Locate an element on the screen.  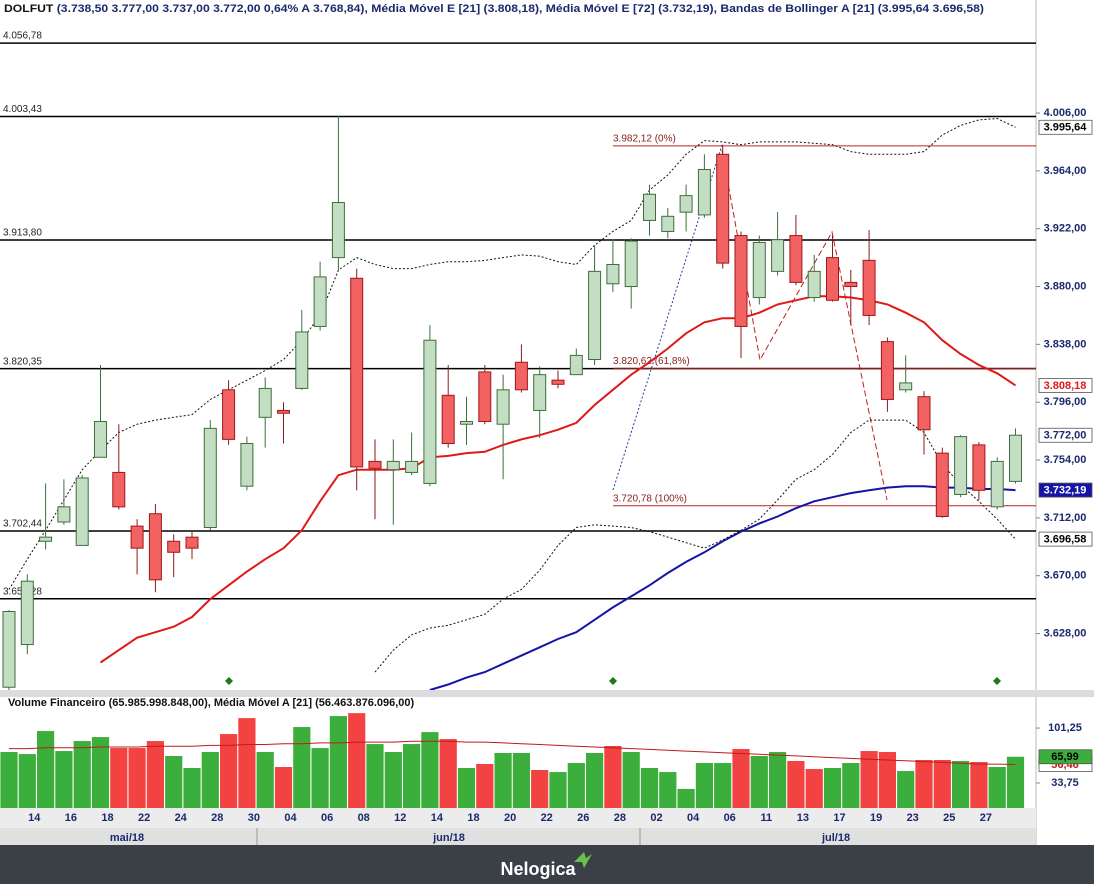
y-tick-label: 3.880,00 is located at coordinates (1065, 286).